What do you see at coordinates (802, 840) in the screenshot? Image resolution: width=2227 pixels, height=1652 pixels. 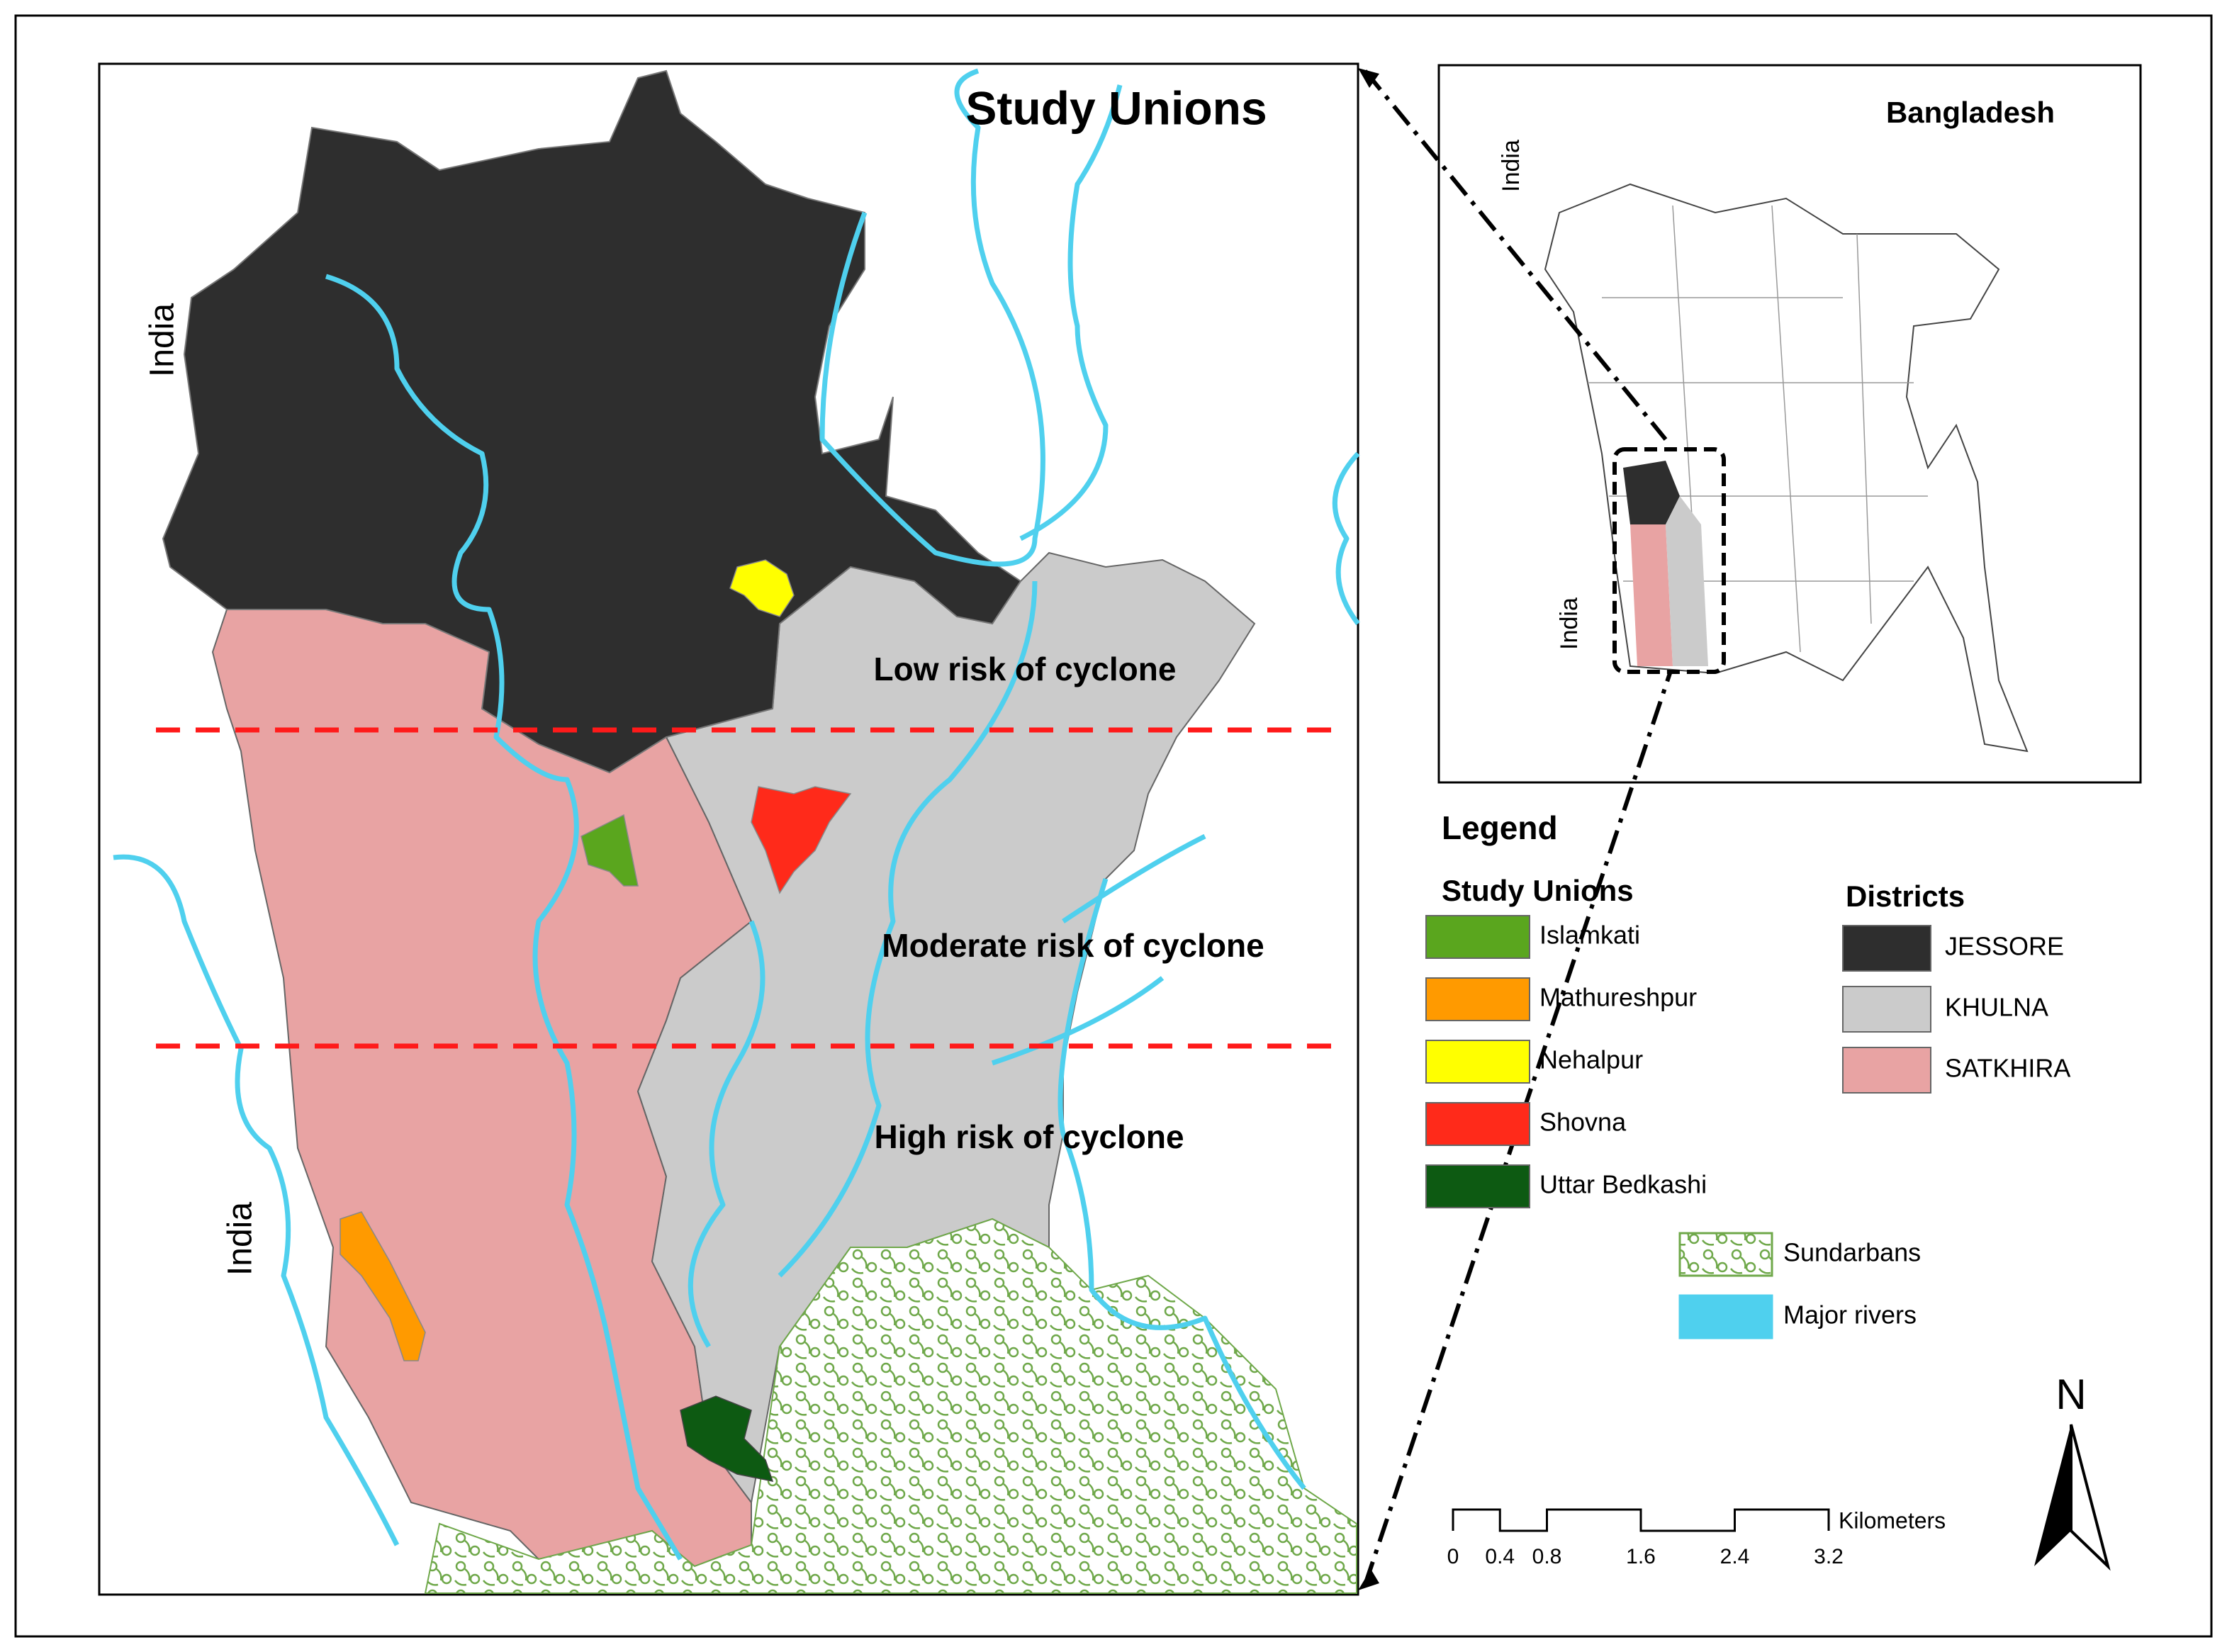 I see `union-shovna` at bounding box center [802, 840].